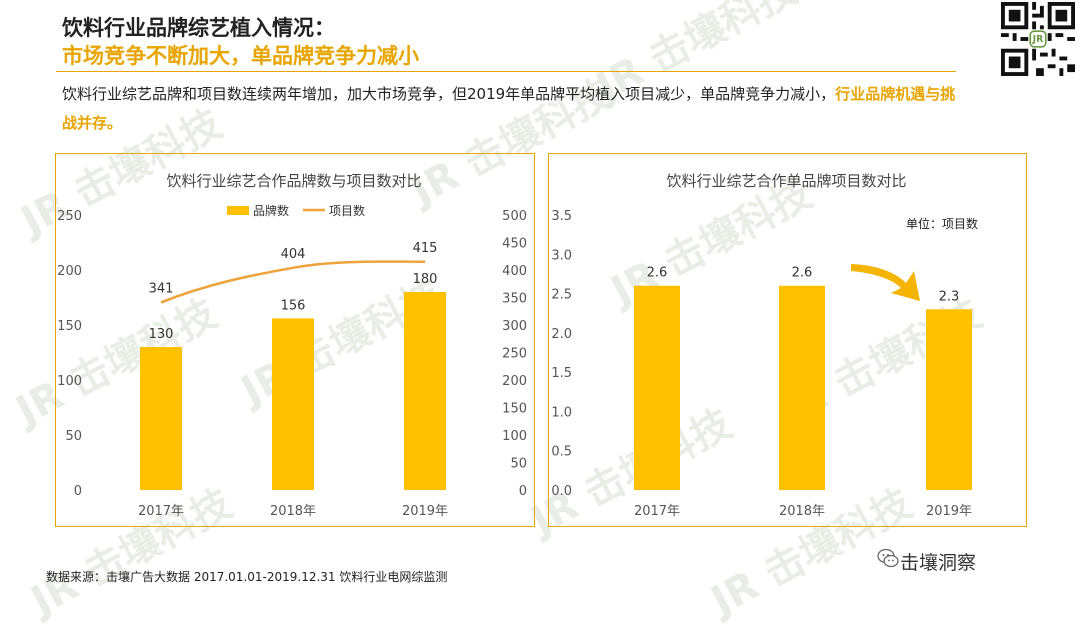  I want to click on y-tick-label-right: 450, so click(514, 244).